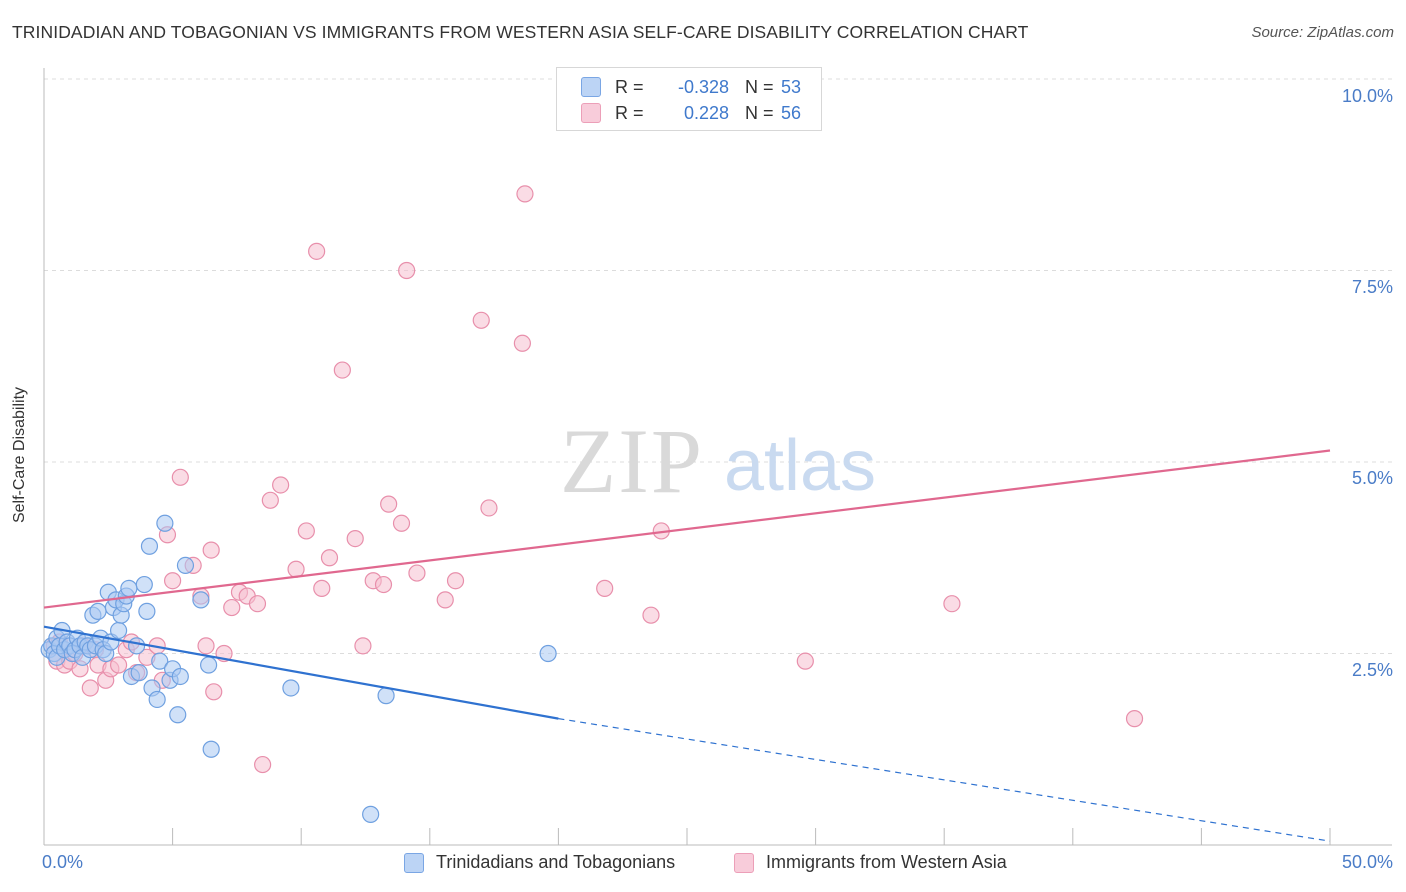  Describe the element at coordinates (1322, 32) in the screenshot. I see `source-label: Source: ZipAtlas.com` at that location.